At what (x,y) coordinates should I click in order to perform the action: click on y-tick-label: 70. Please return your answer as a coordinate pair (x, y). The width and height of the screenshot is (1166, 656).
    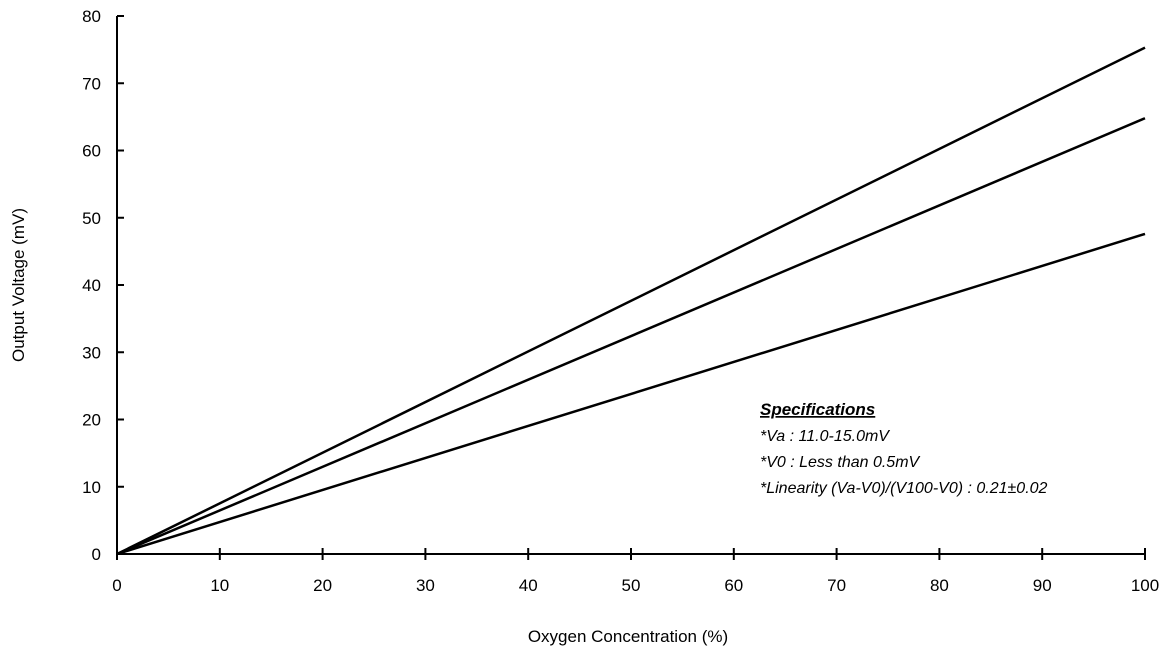
    Looking at the image, I should click on (91, 83).